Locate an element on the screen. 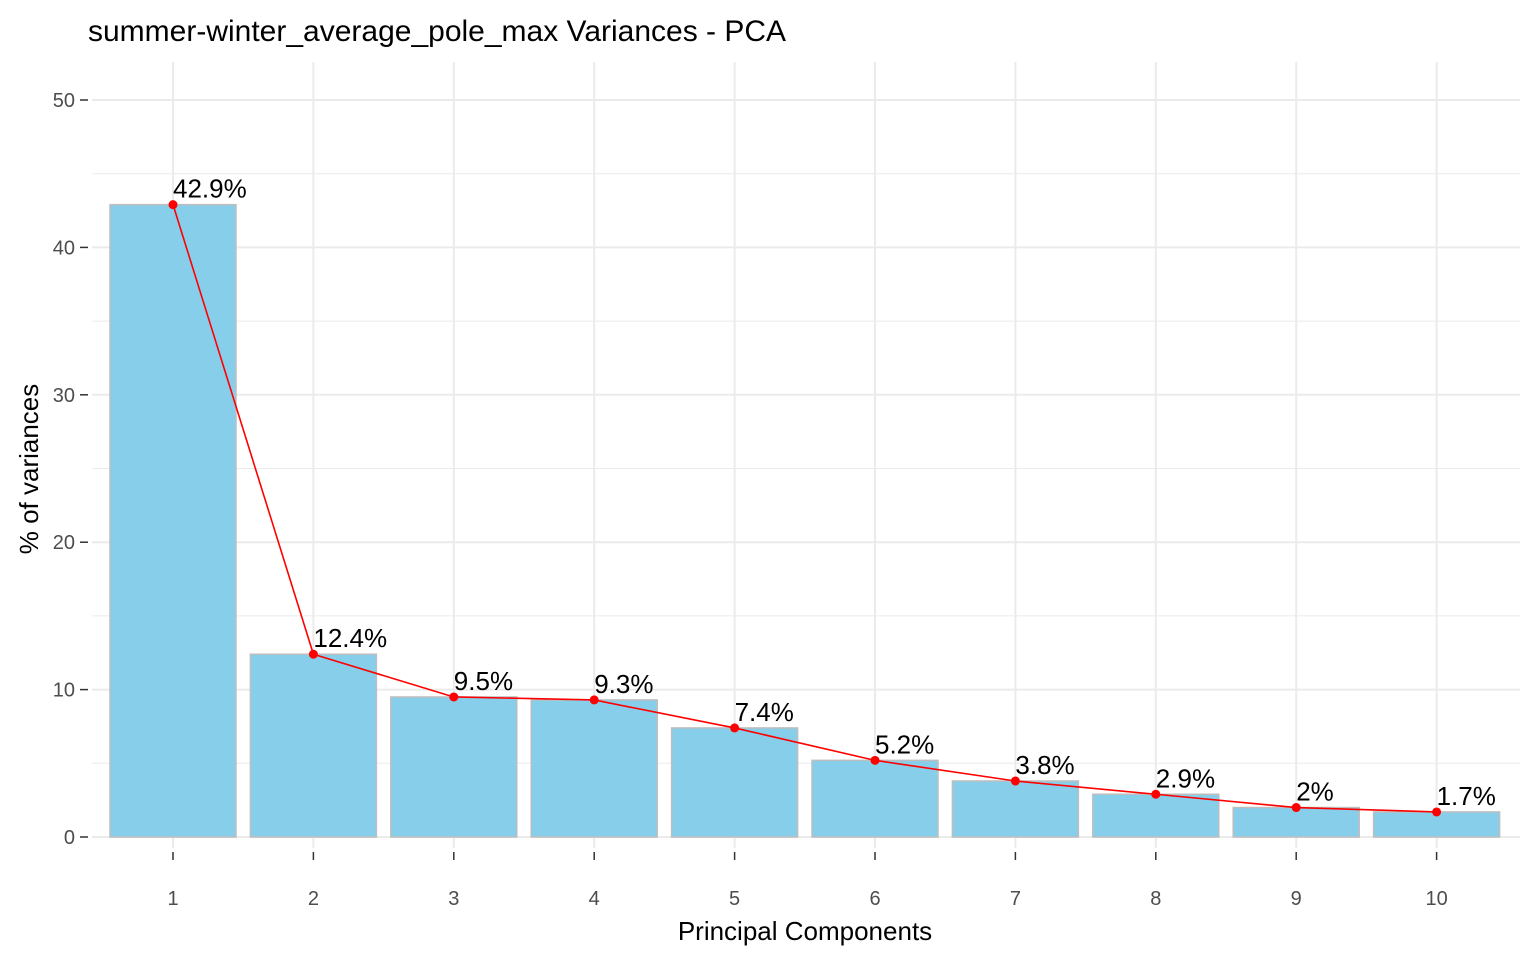 This screenshot has height=960, width=1536. data-label: 2.9% is located at coordinates (1185, 778).